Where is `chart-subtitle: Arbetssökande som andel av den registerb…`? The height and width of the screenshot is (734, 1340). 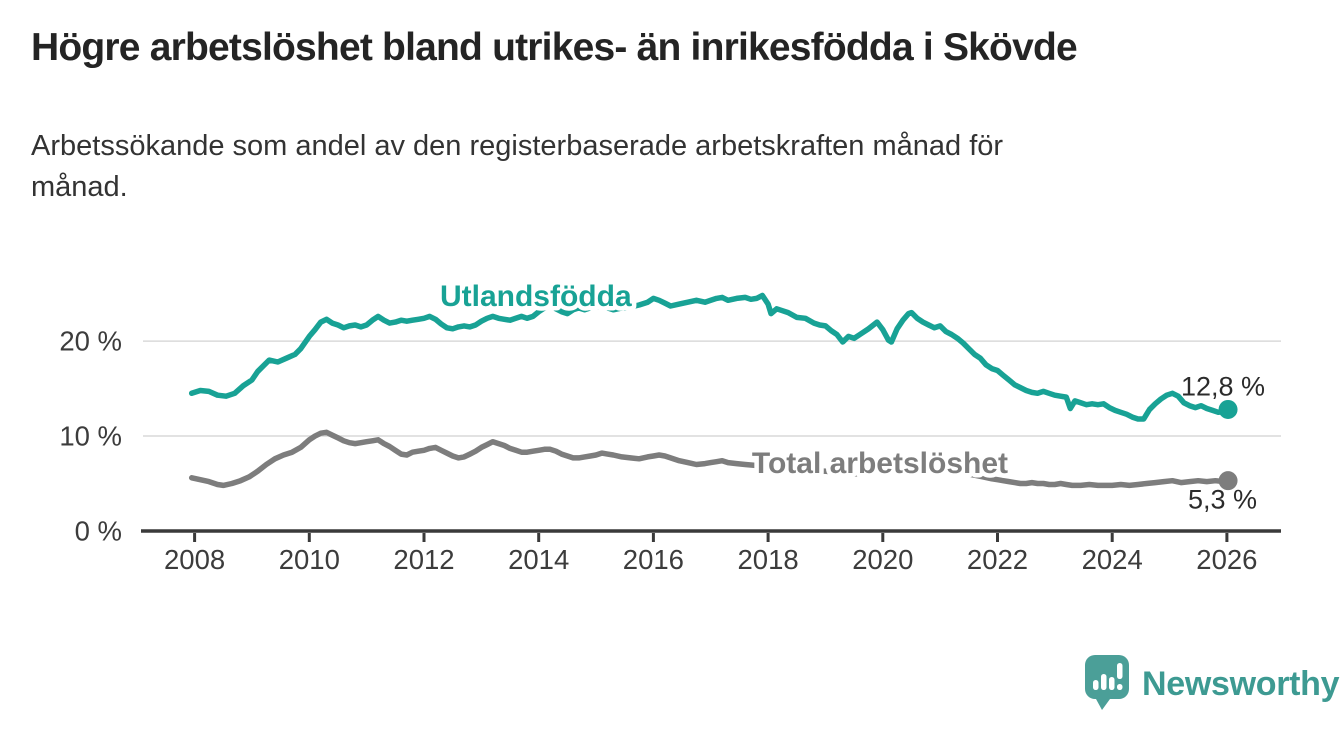 chart-subtitle: Arbetssökande som andel av den registerb… is located at coordinates (641, 167).